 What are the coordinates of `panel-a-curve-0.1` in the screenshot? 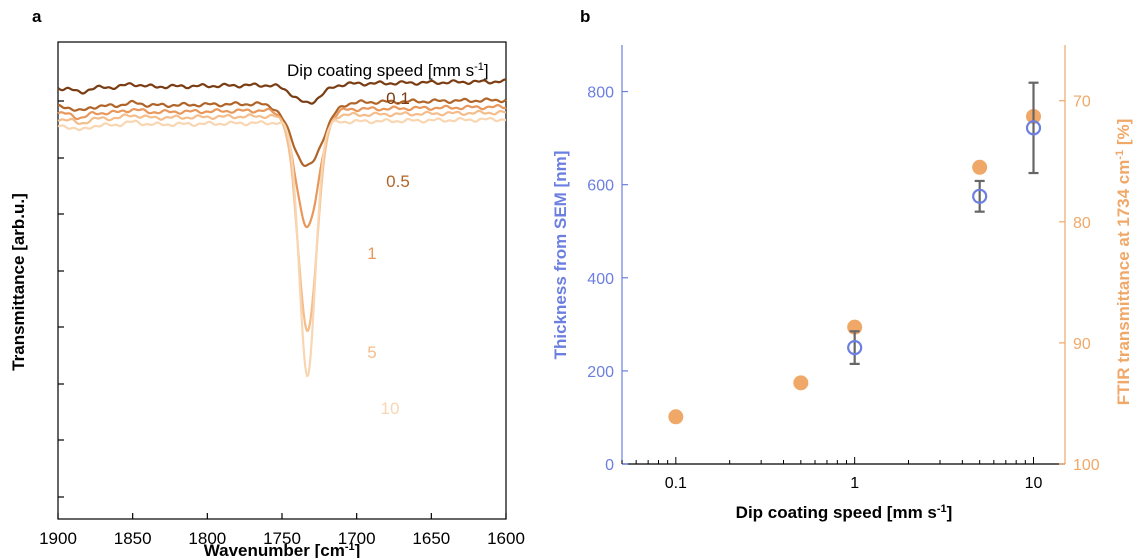 It's located at (281, 91).